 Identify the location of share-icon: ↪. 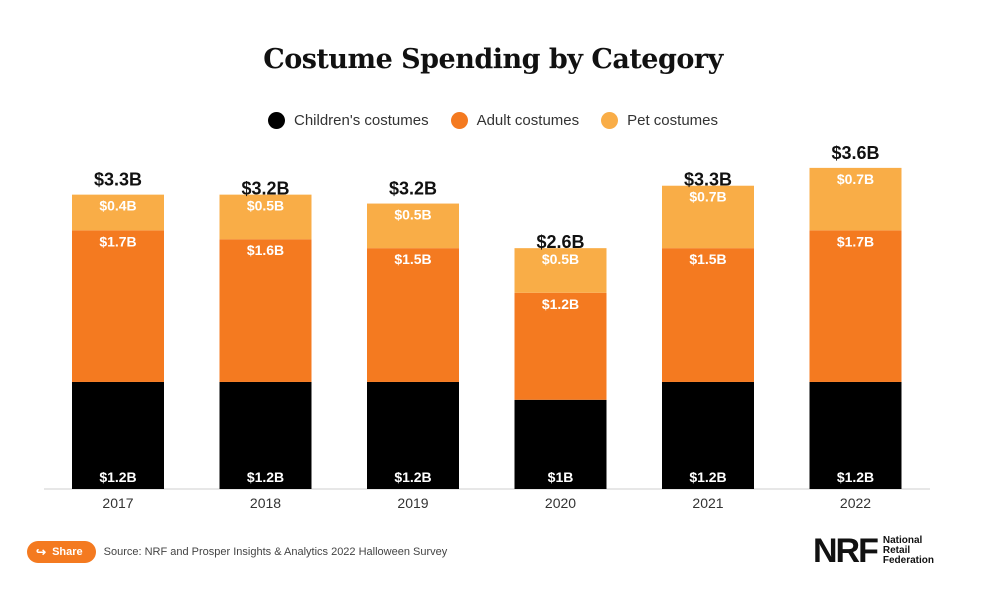
(41, 552).